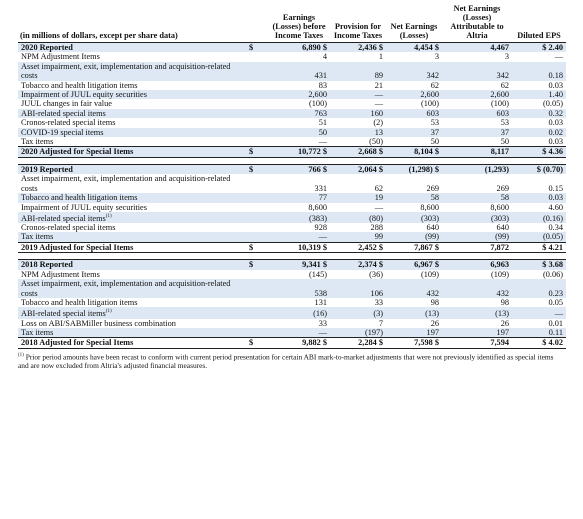 Image resolution: width=583 pixels, height=519 pixels. Describe the element at coordinates (132, 56) in the screenshot. I see `row-label: NPM Adjustment Items` at that location.